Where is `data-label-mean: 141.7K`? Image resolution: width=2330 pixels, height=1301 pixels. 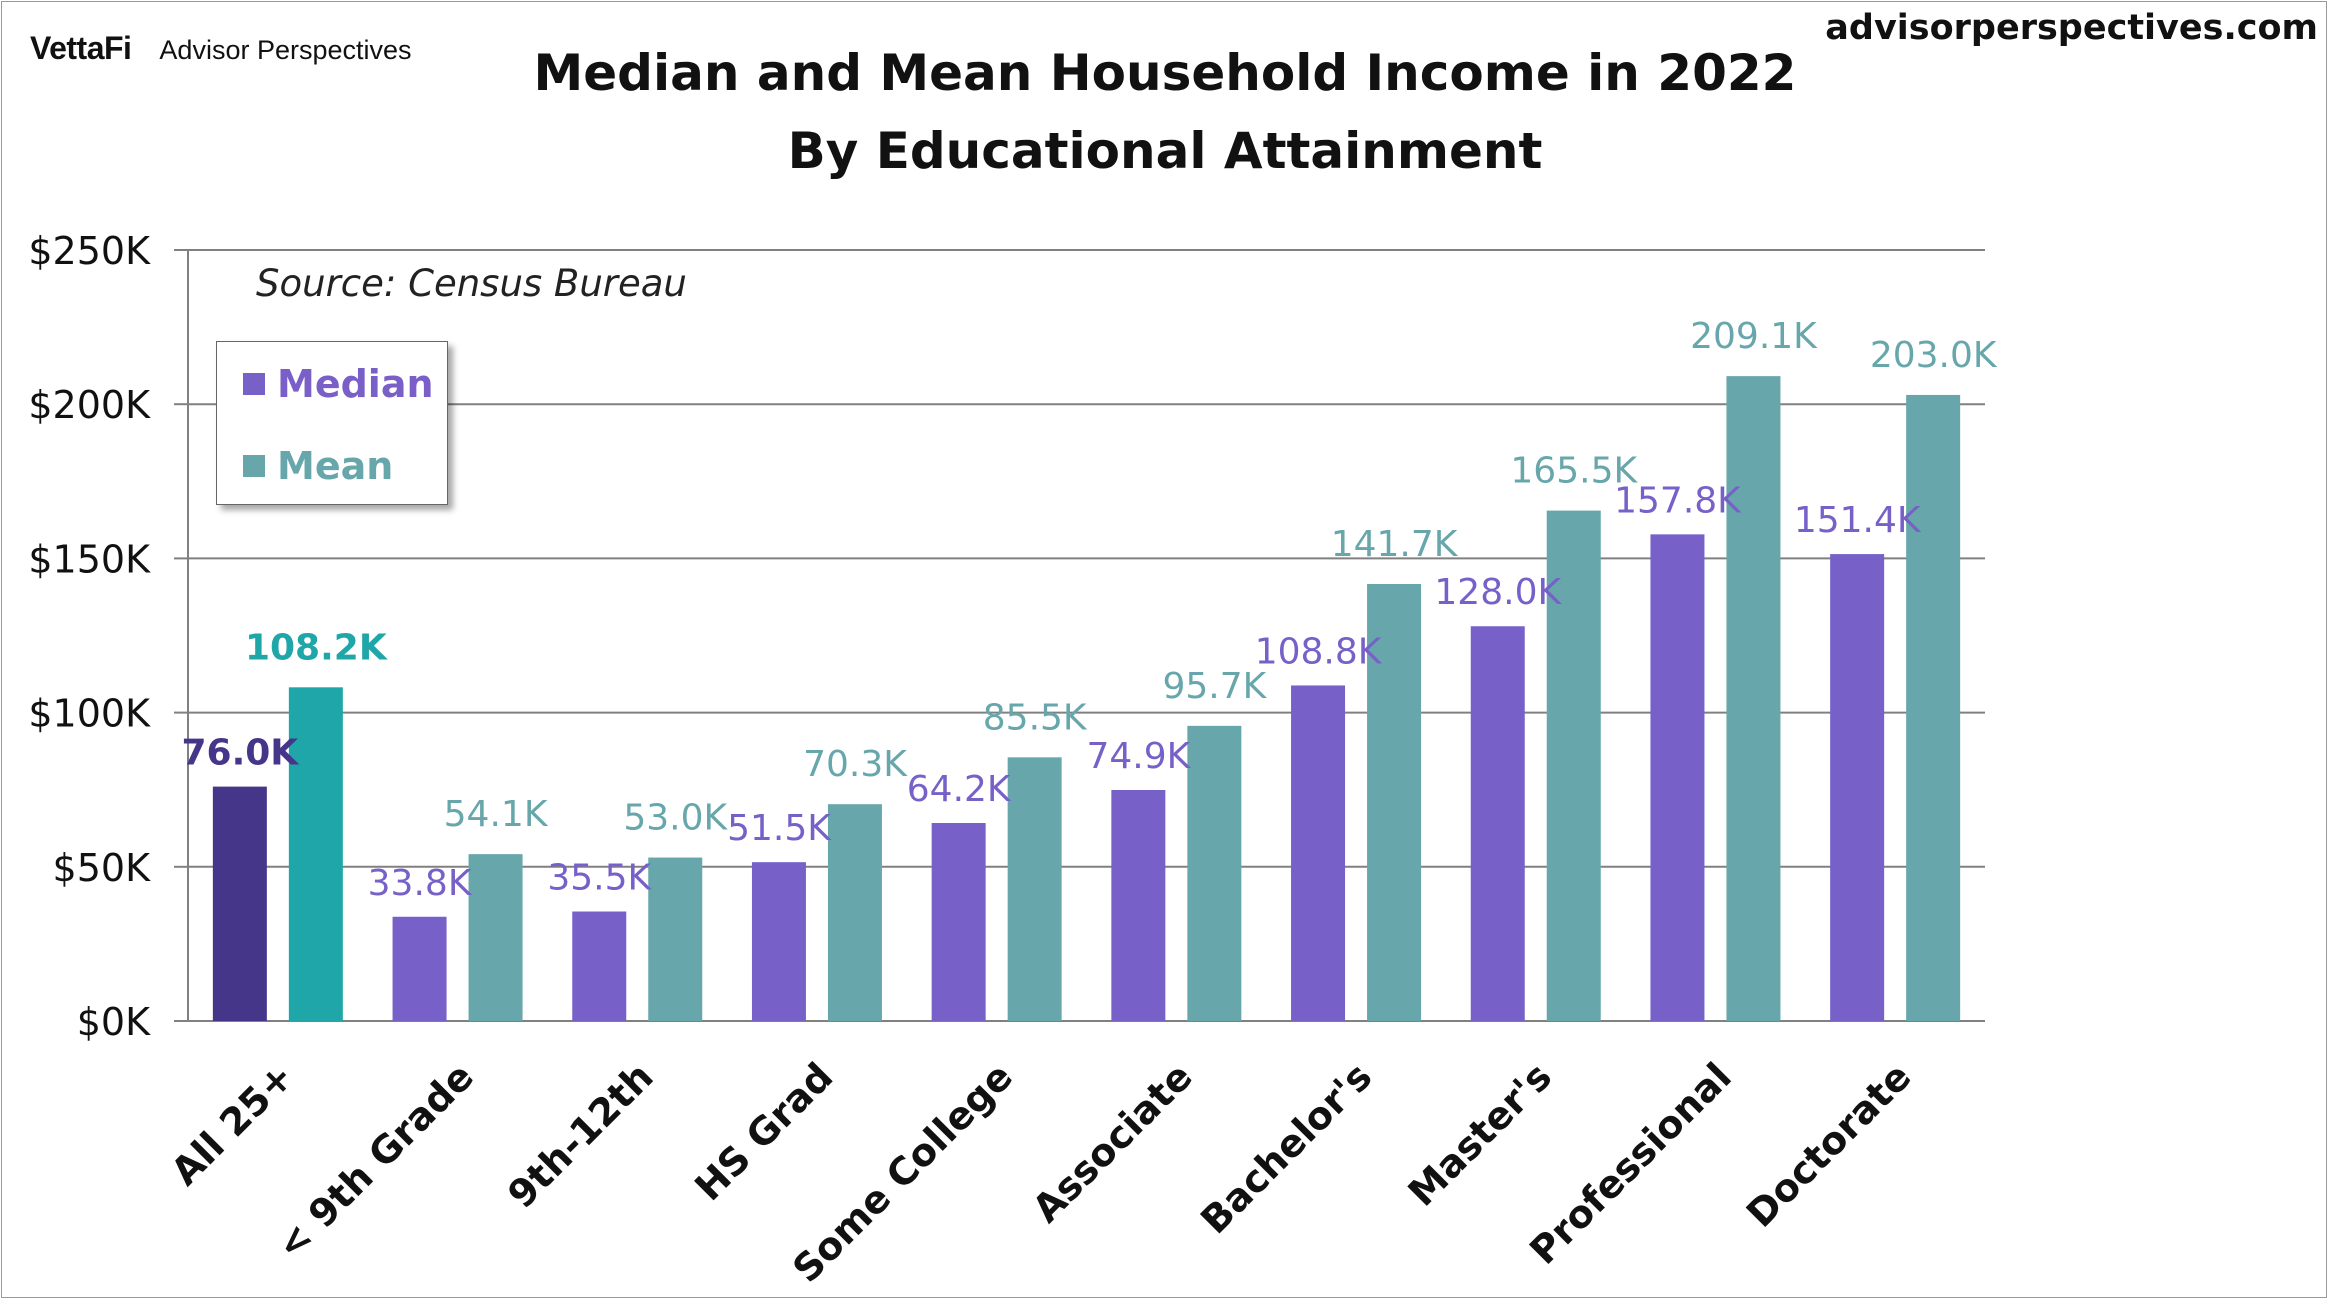
data-label-mean: 141.7K is located at coordinates (1395, 544).